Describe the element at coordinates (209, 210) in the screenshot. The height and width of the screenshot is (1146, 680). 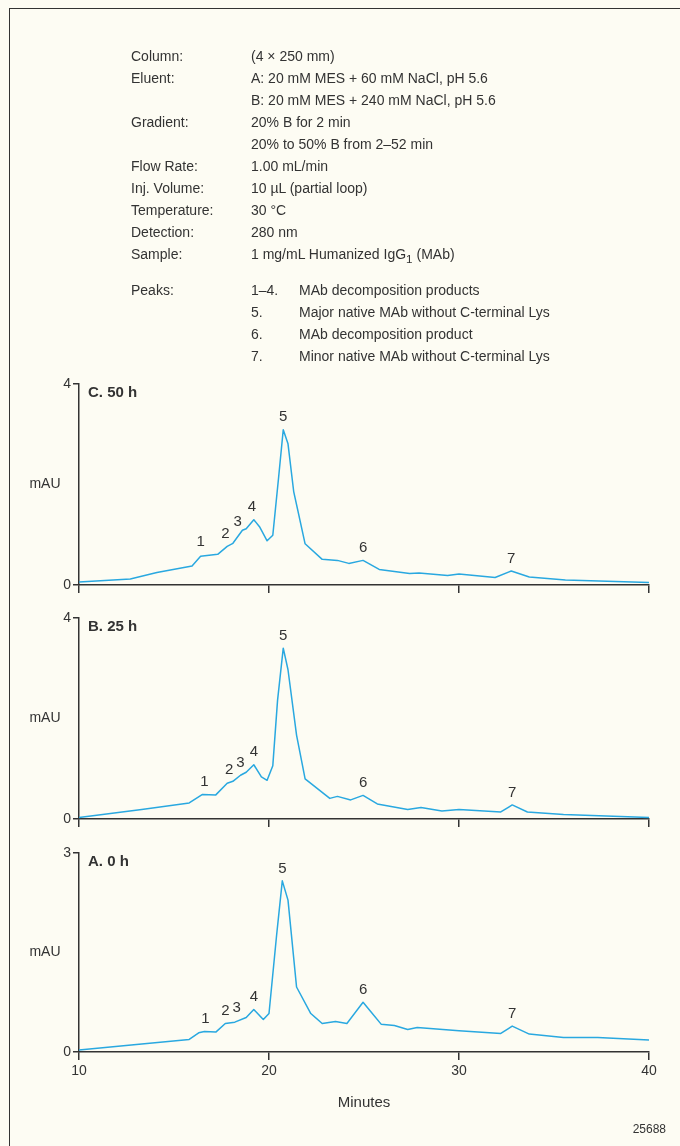
I see `text: Temperature: 30 °C` at that location.